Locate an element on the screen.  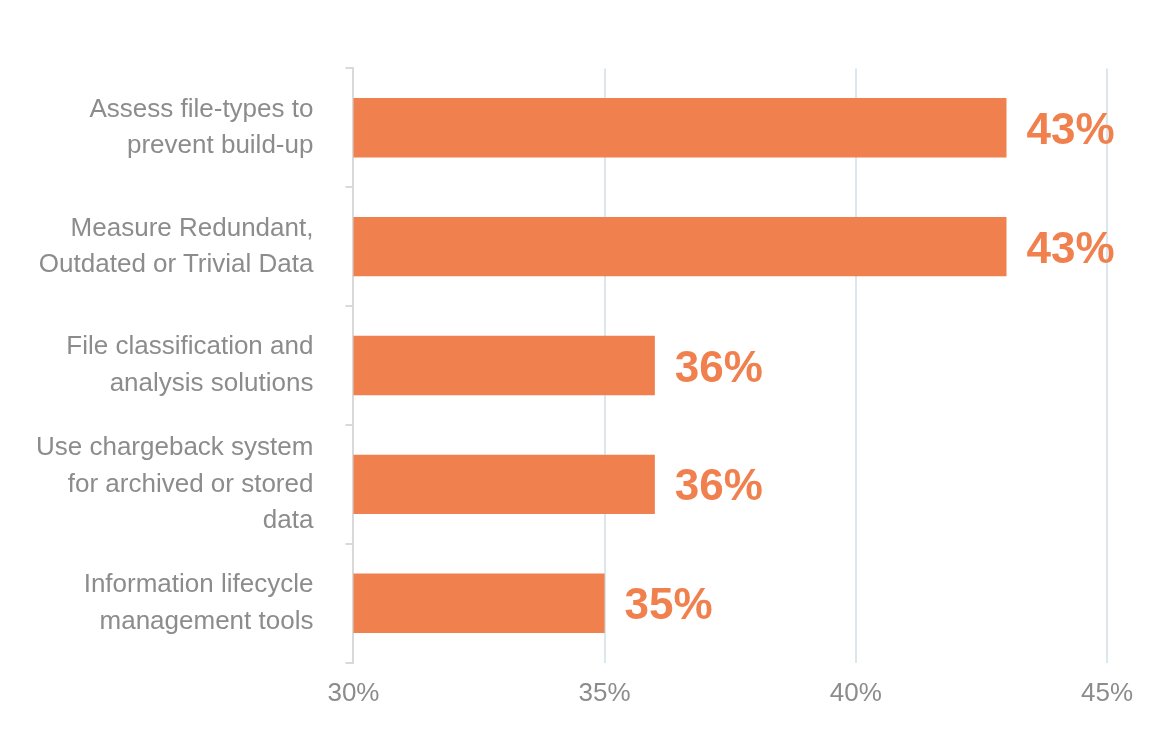
x-tick-label: 30% is located at coordinates (353, 692).